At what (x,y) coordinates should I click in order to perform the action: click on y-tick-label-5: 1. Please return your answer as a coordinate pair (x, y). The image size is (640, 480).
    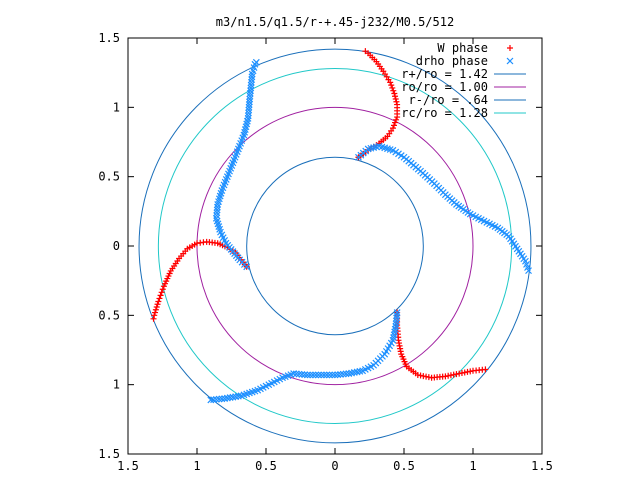
    Looking at the image, I should click on (116, 107).